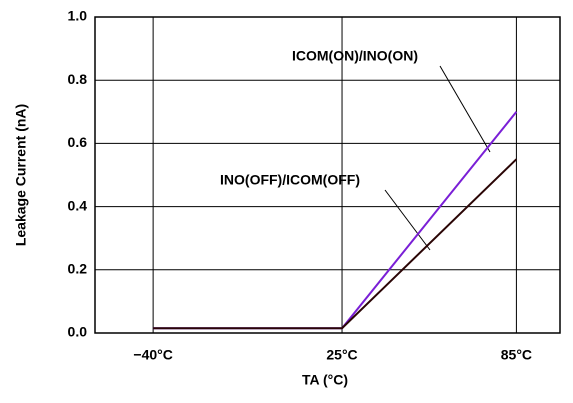 This screenshot has width=573, height=403. What do you see at coordinates (78, 79) in the screenshot?
I see `y-tick-label: 0.8` at bounding box center [78, 79].